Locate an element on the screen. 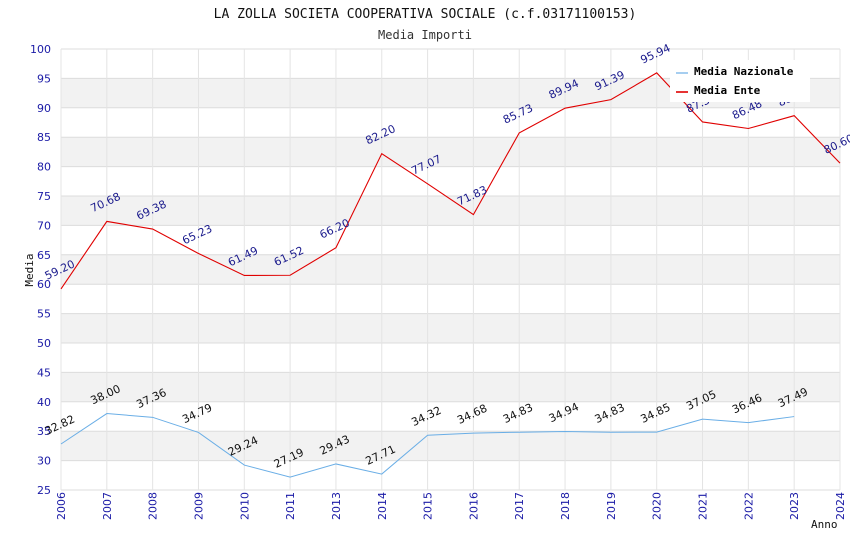 This screenshot has height=550, width=850. y-tick-label: 85 is located at coordinates (44, 137).